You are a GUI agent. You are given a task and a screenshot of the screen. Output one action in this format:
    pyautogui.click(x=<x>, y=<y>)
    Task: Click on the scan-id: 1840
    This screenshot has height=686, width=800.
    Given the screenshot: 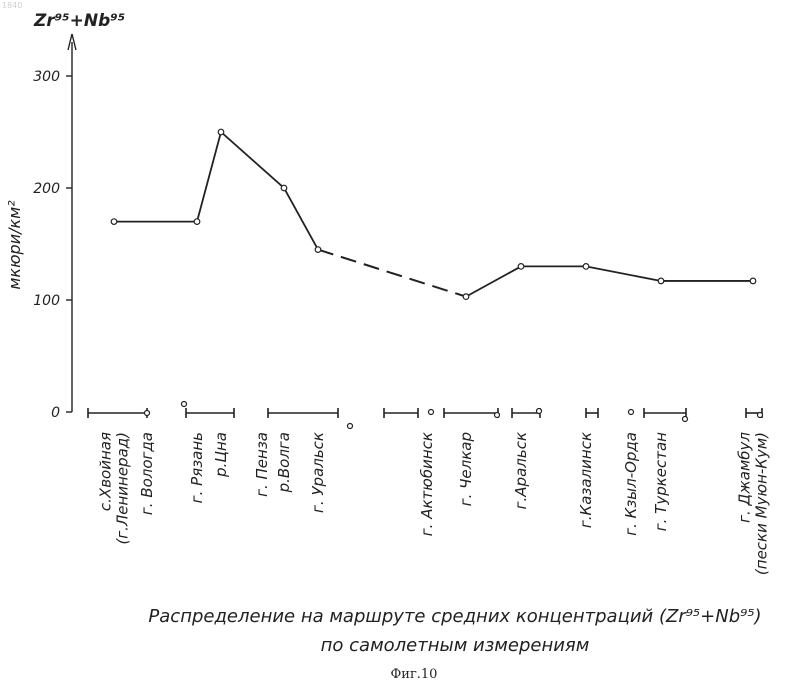 What is the action you would take?
    pyautogui.click(x=12, y=5)
    